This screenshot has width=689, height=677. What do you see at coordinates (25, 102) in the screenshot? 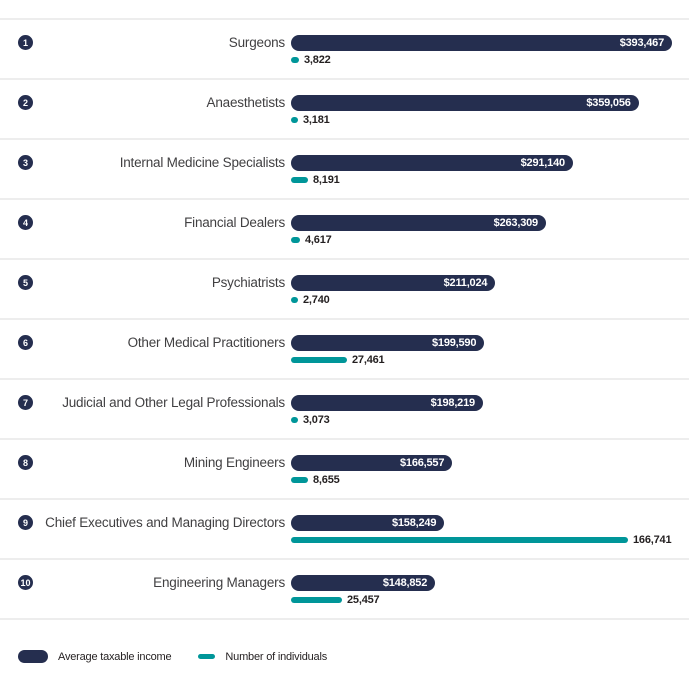
I see `rank-badge: 2` at bounding box center [25, 102].